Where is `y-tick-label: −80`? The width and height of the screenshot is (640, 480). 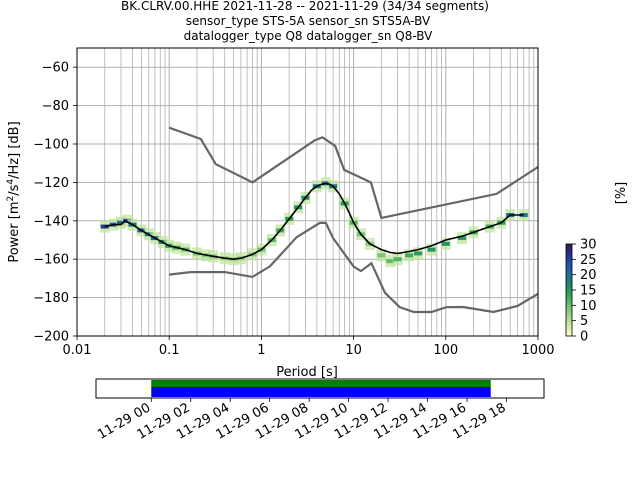 y-tick-label: −80 is located at coordinates (55, 106).